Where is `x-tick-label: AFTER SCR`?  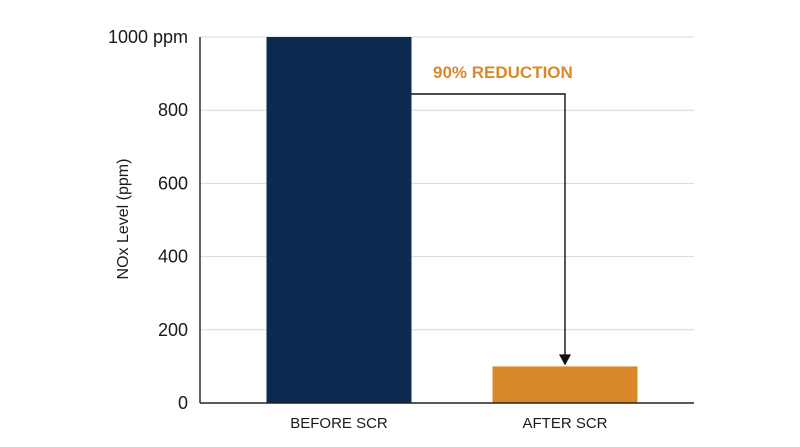 x-tick-label: AFTER SCR is located at coordinates (564, 423).